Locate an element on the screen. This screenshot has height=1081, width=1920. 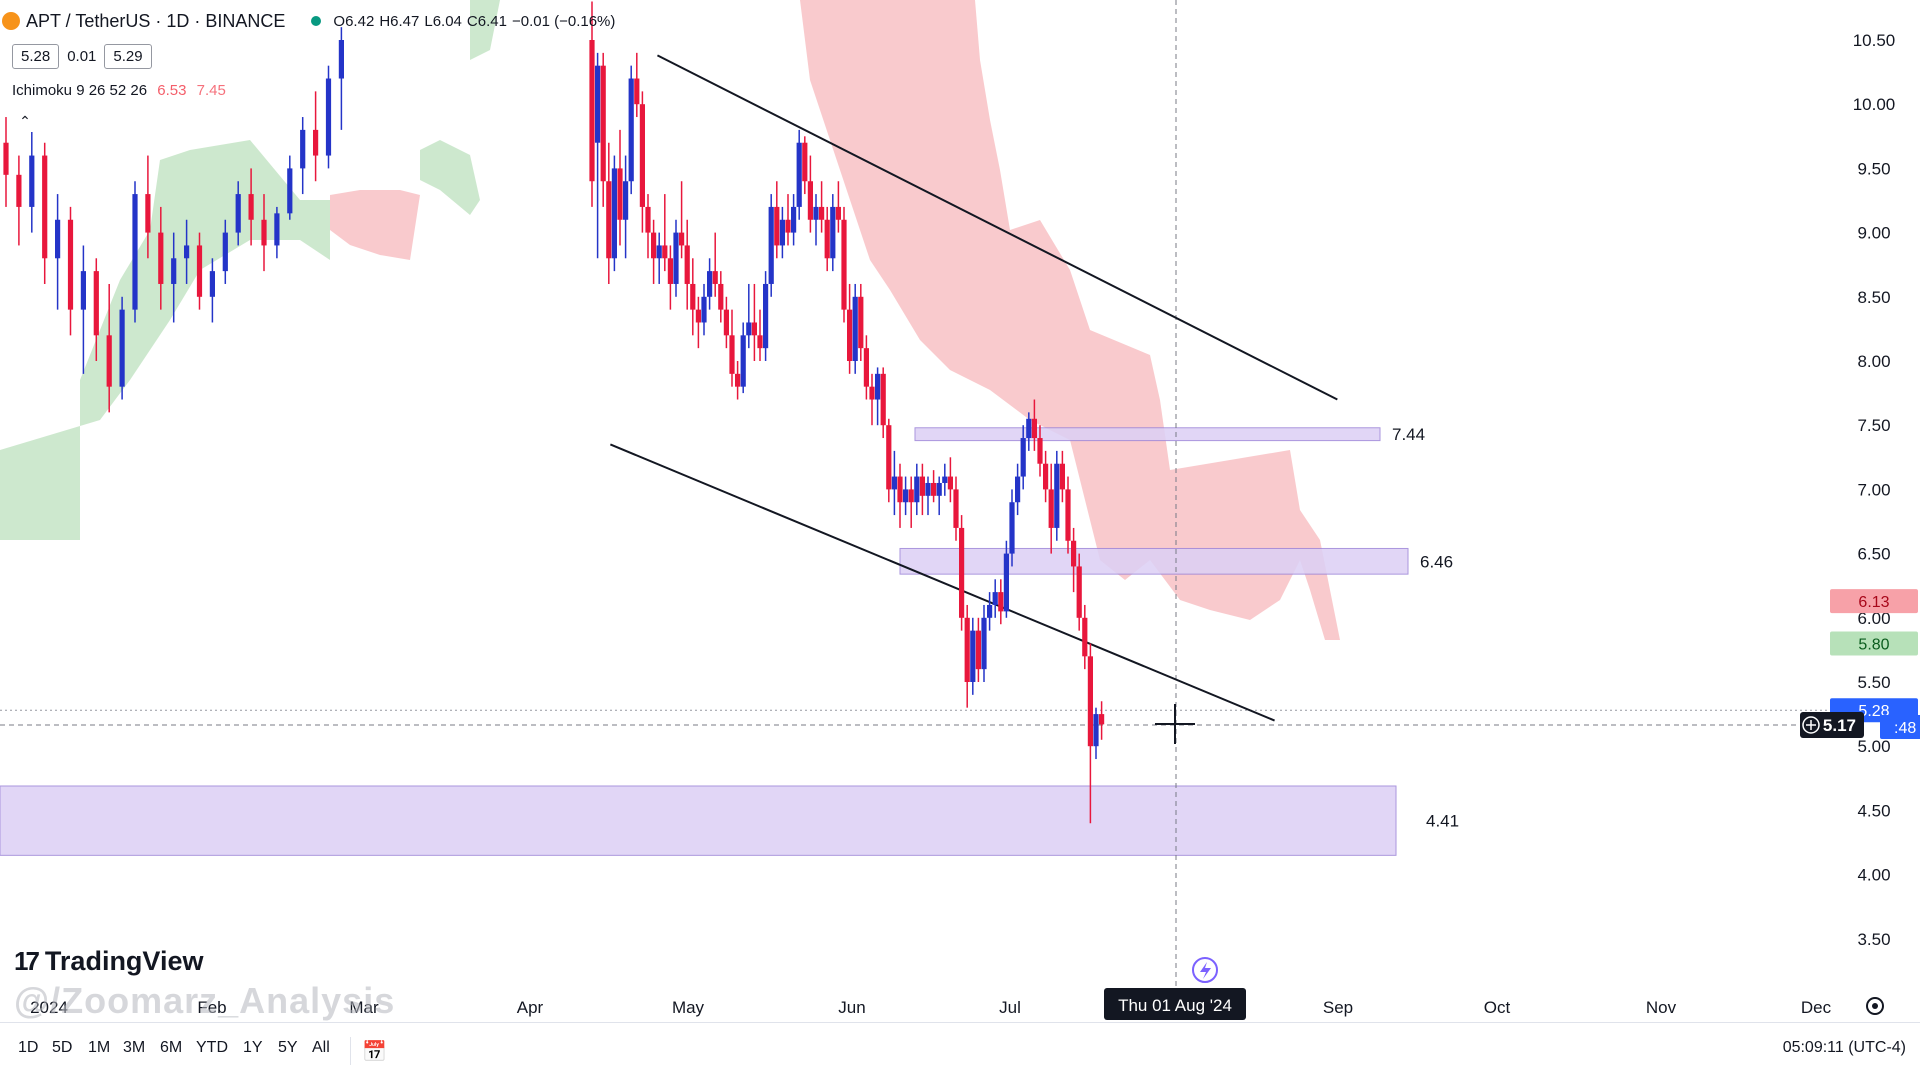
price-tick: 9.00 is located at coordinates (1873, 233).